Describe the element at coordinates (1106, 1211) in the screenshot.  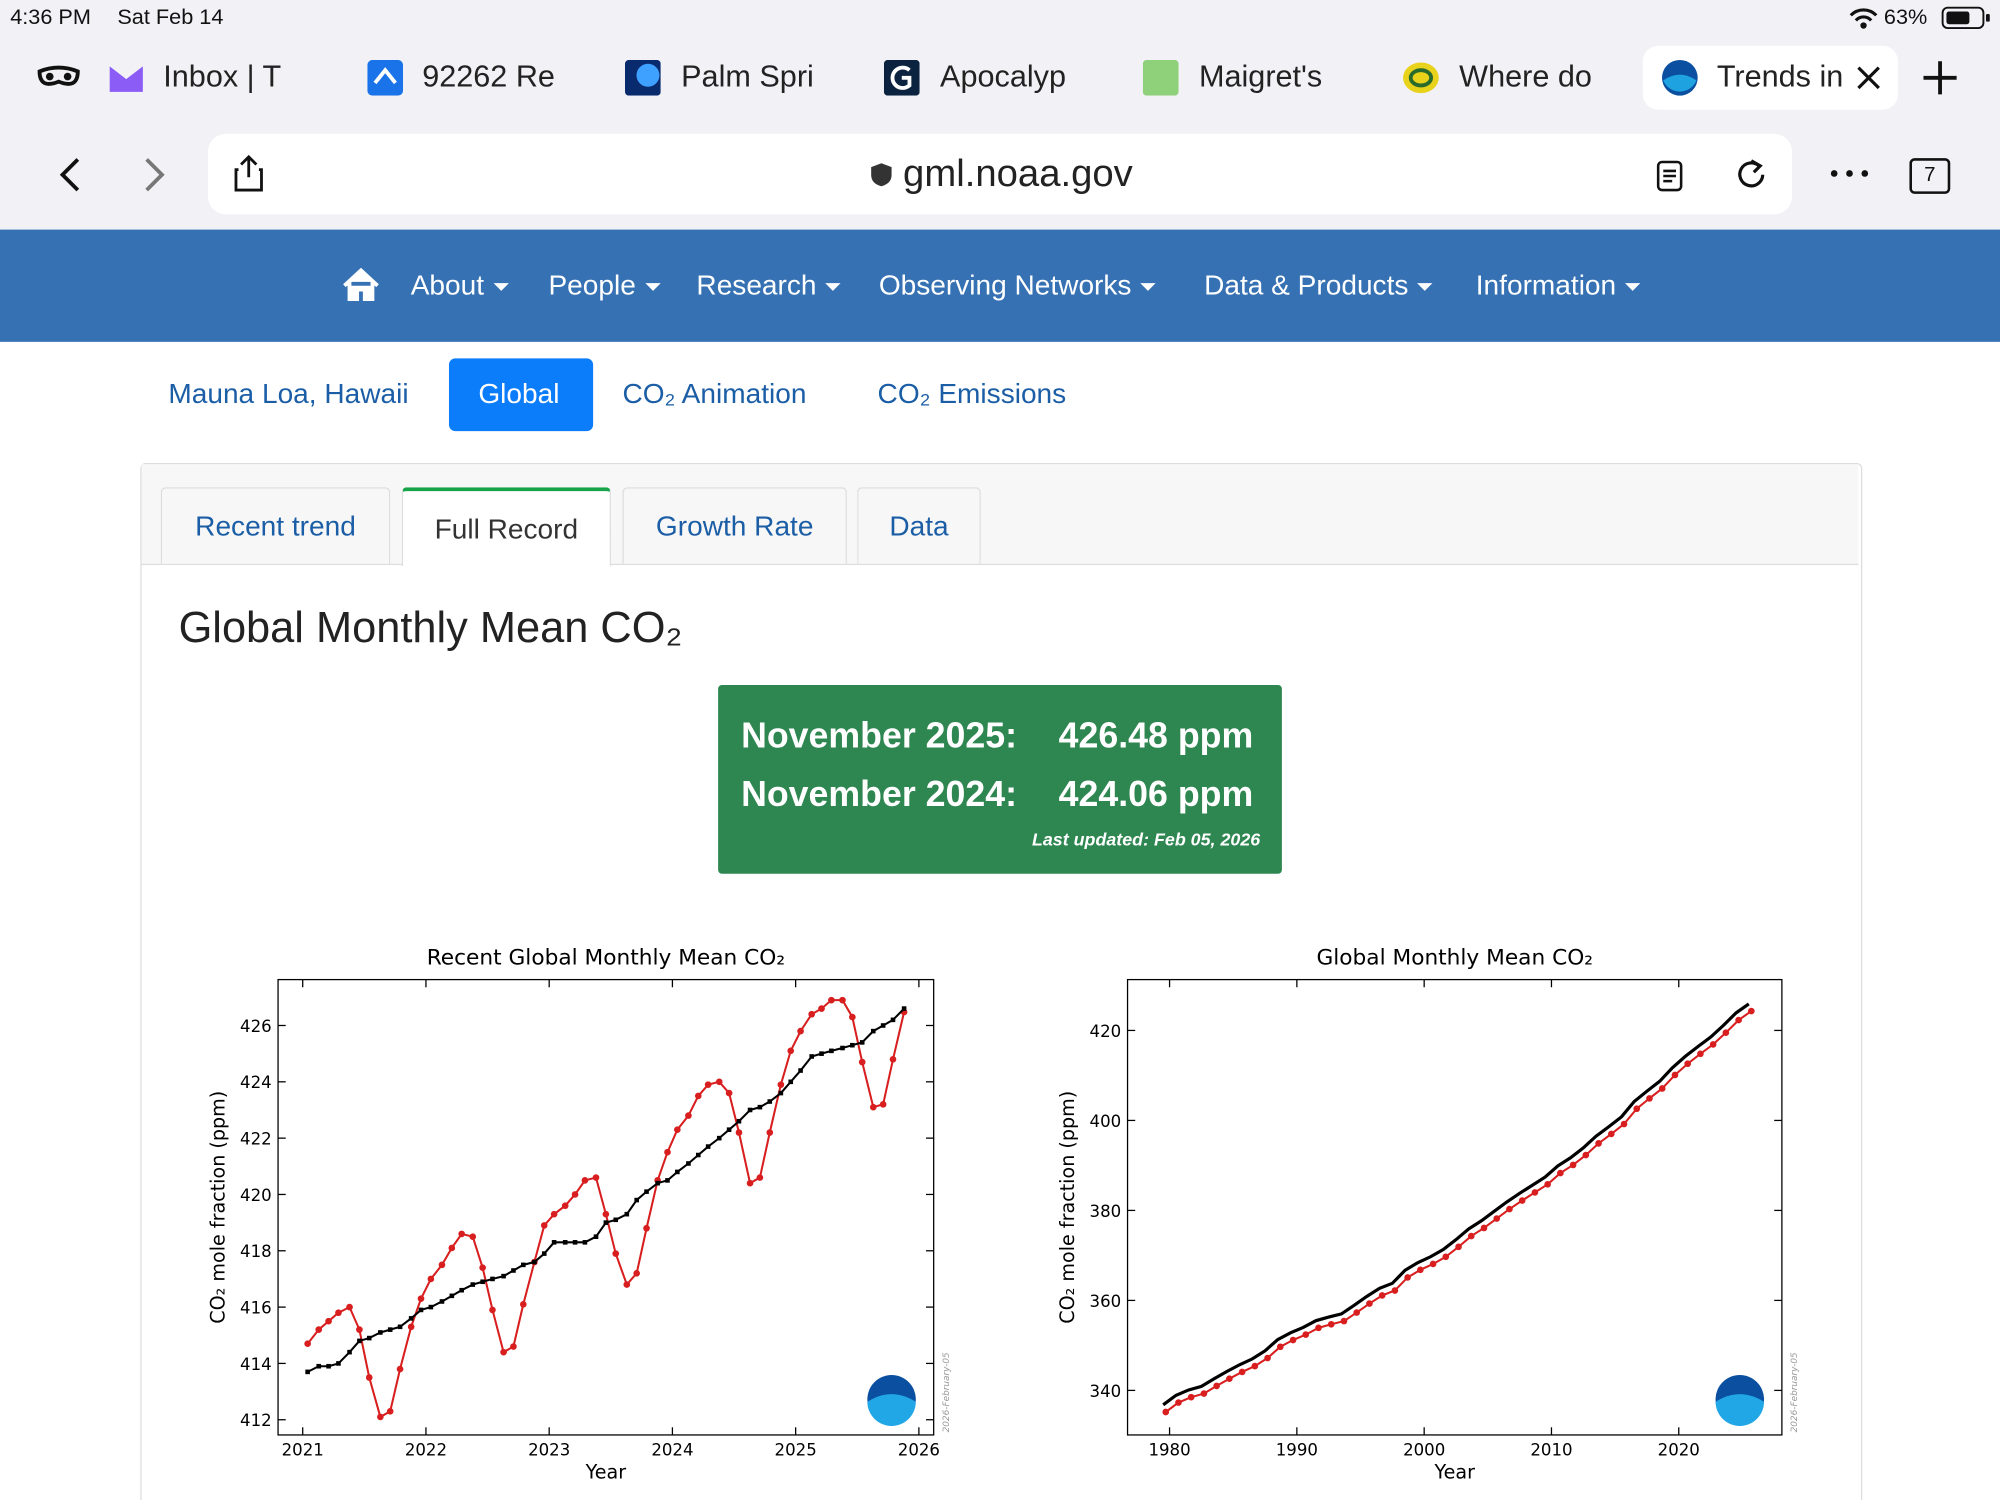
I see `y-tick-label: 380` at that location.